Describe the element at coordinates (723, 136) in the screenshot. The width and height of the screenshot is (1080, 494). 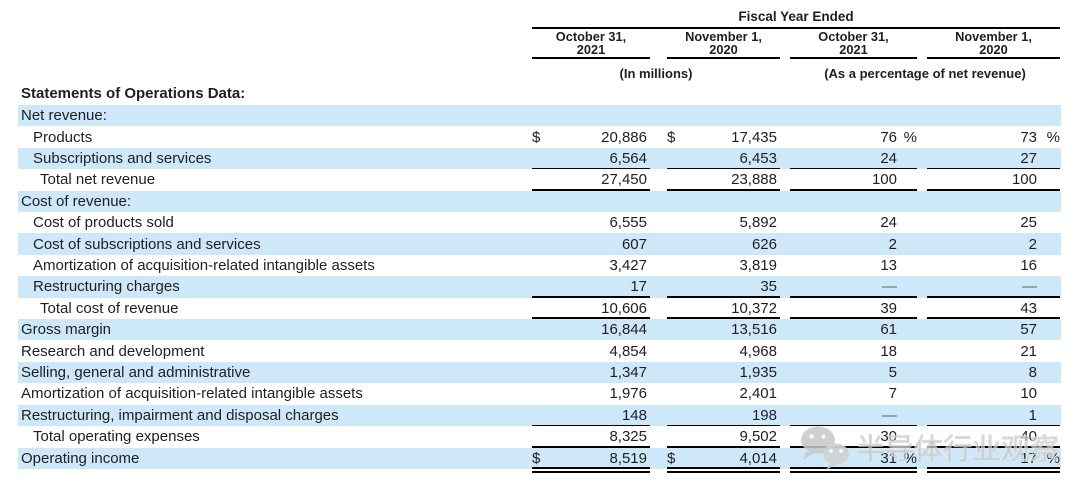
I see `cell-nov-2020-millions: $17,435` at that location.